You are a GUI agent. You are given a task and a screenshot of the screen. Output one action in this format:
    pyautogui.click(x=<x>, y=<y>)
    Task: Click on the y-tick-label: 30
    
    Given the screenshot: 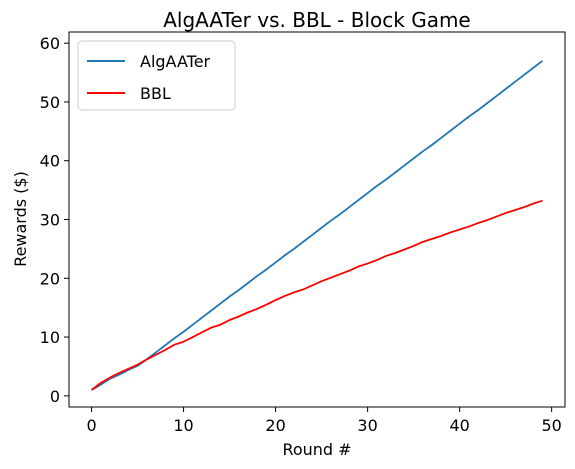 What is the action you would take?
    pyautogui.click(x=50, y=220)
    